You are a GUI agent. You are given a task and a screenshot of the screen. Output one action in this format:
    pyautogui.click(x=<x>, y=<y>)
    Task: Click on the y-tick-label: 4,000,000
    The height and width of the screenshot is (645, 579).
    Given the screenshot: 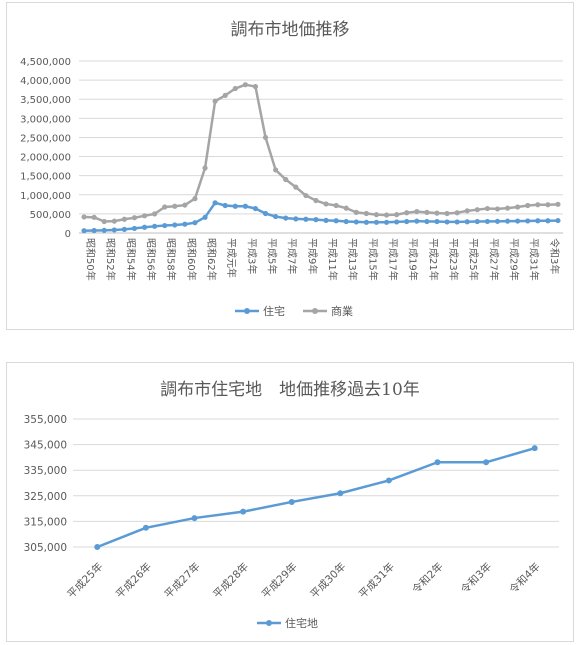 What is the action you would take?
    pyautogui.click(x=45, y=81)
    